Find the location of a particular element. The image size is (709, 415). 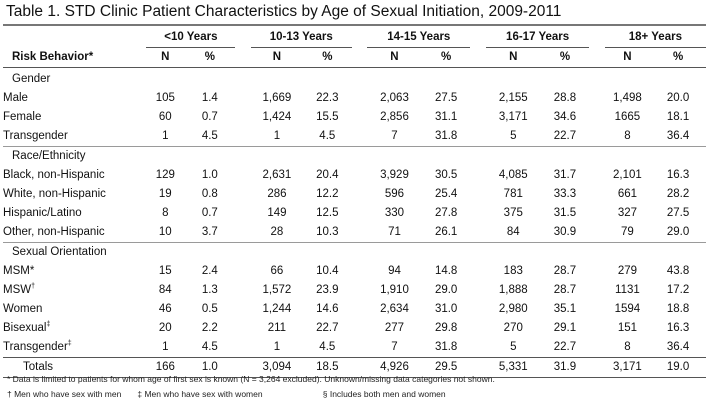

pct-cell: 31.7 is located at coordinates (565, 175).